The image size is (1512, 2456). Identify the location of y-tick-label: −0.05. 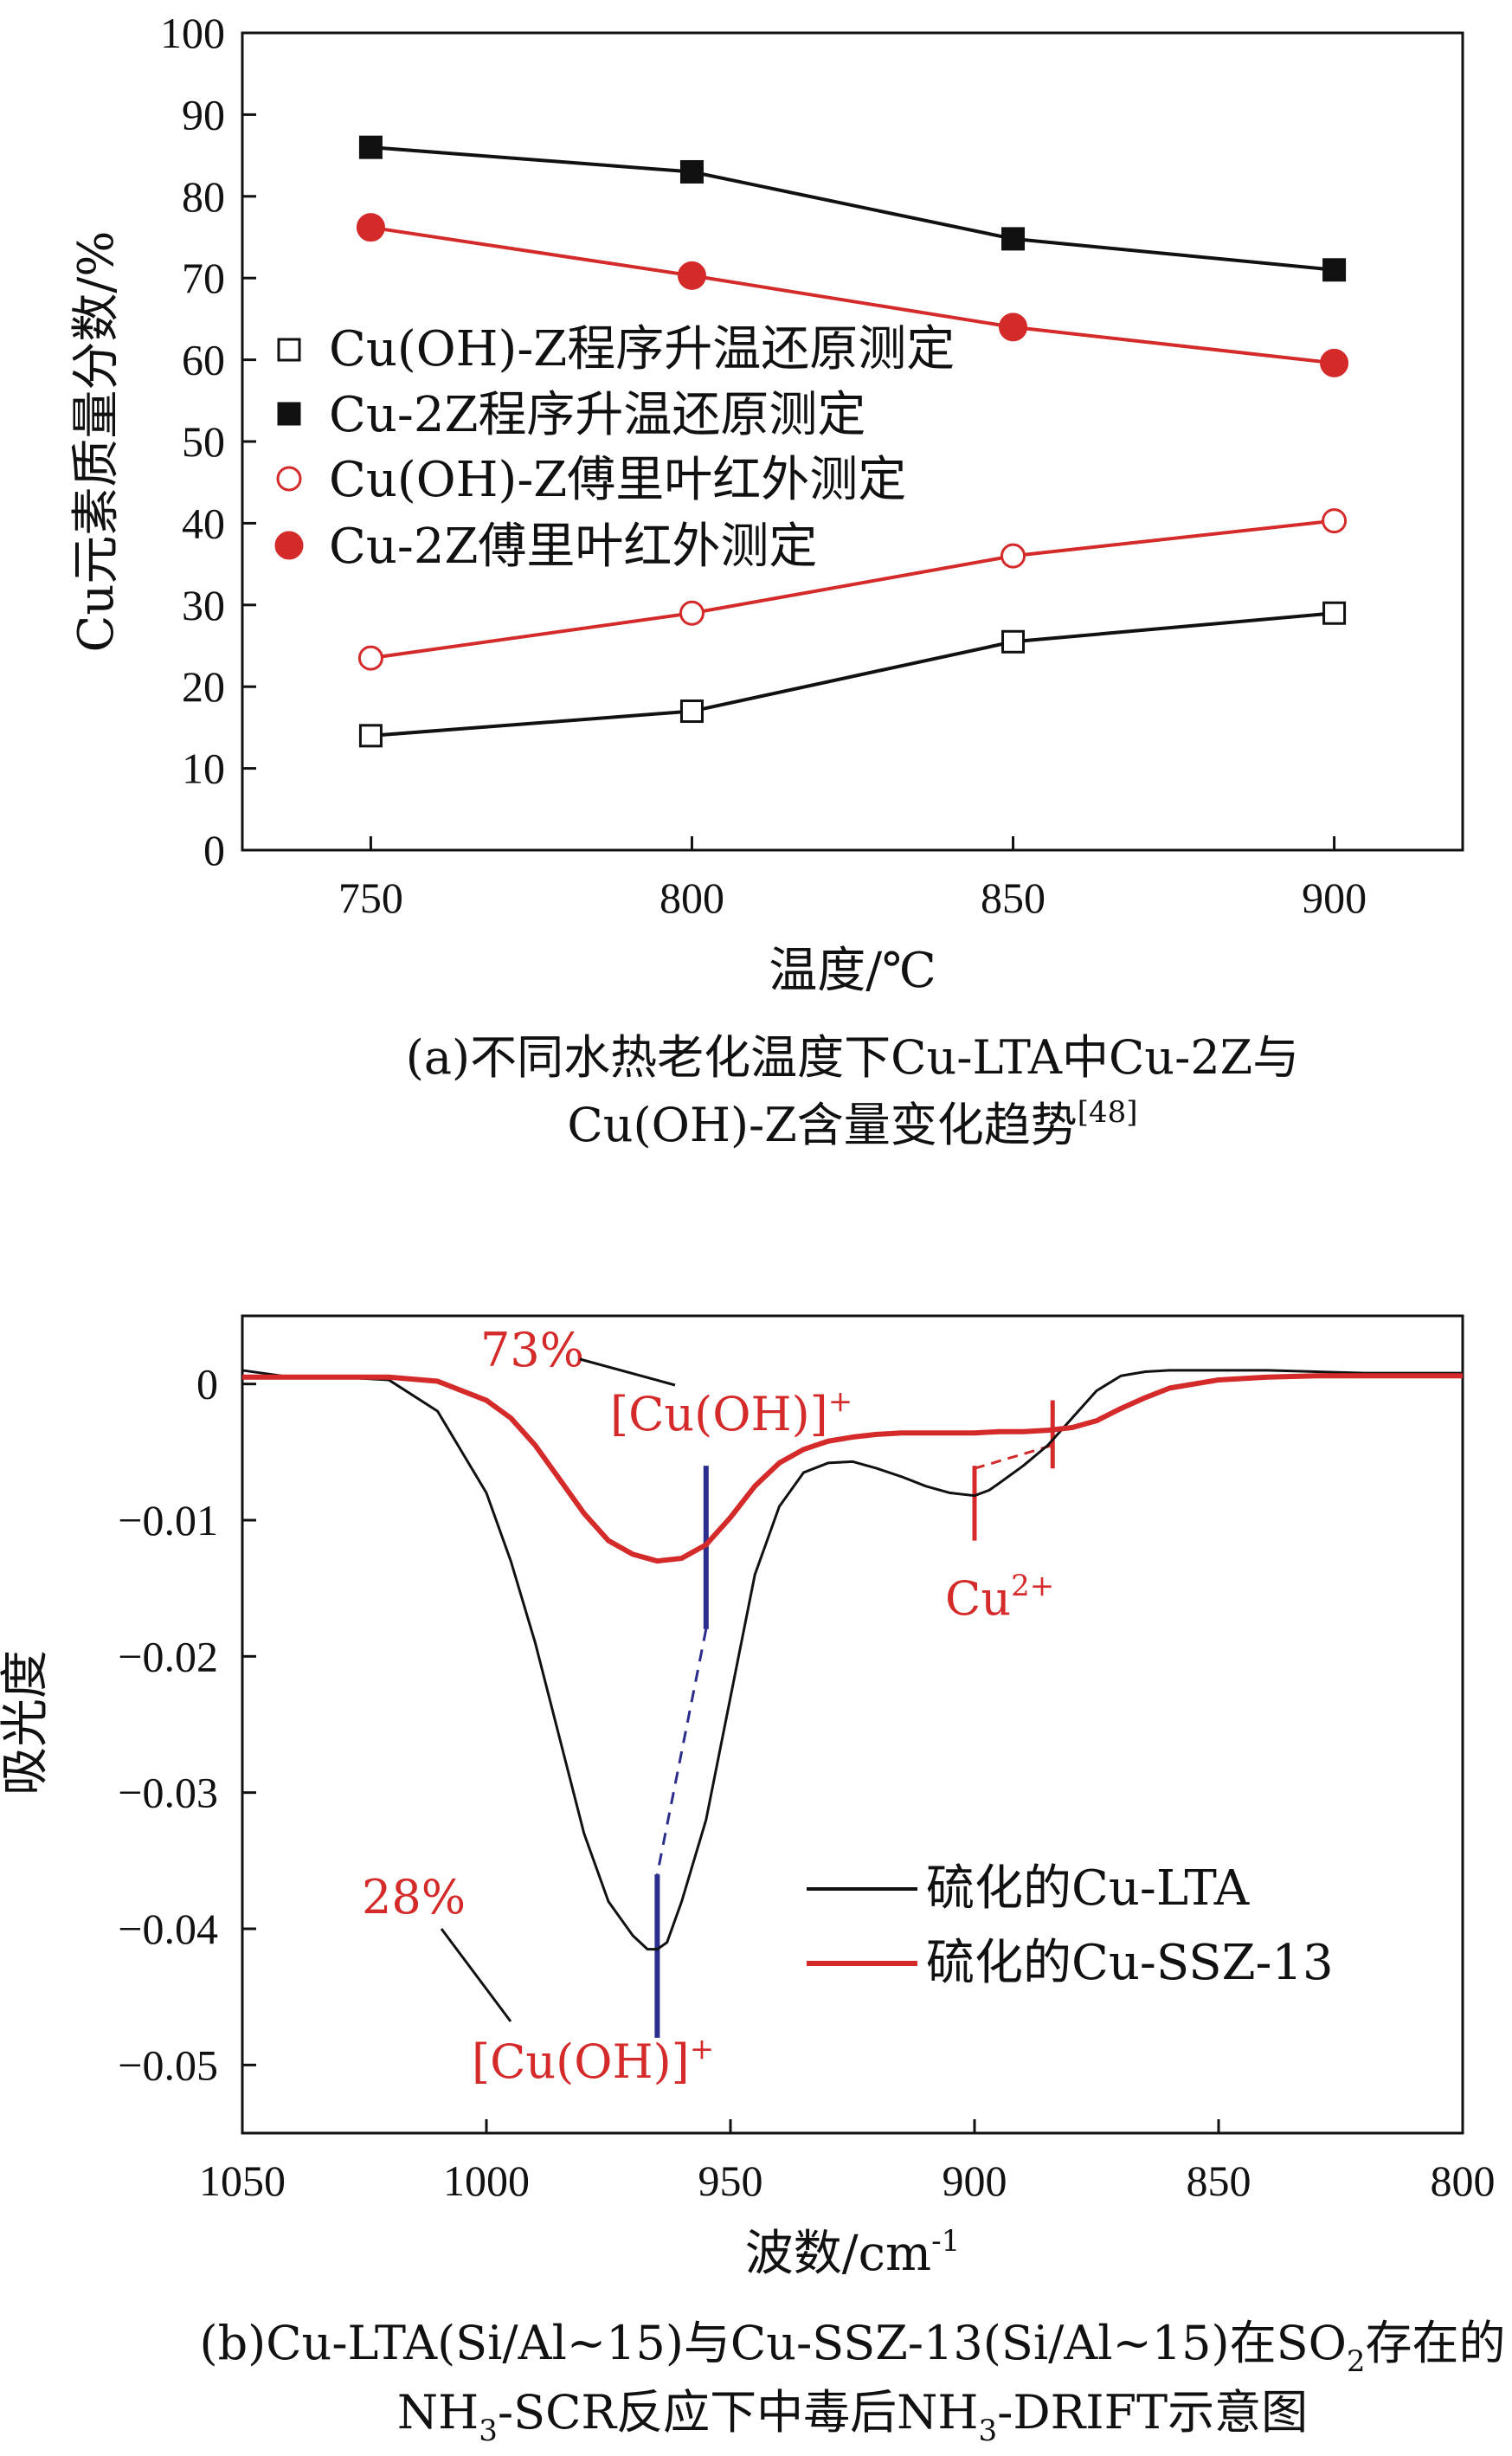
(168, 2064).